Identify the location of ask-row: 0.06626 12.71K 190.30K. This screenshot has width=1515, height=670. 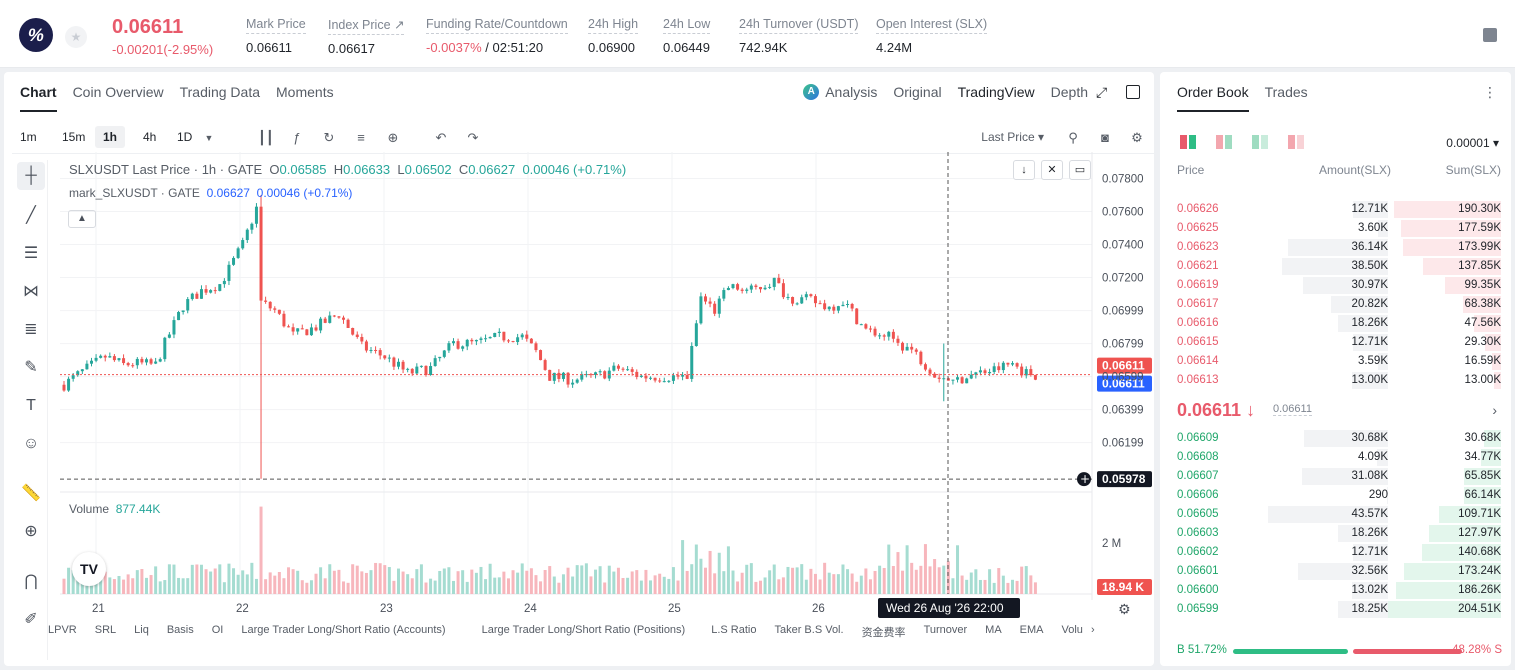
(1335, 209).